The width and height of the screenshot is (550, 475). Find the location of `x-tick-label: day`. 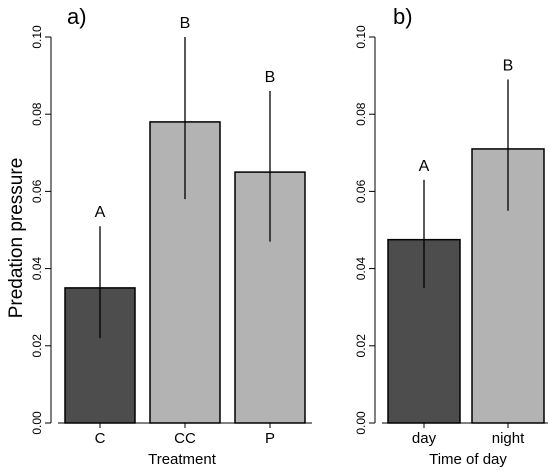

x-tick-label: day is located at coordinates (424, 438).